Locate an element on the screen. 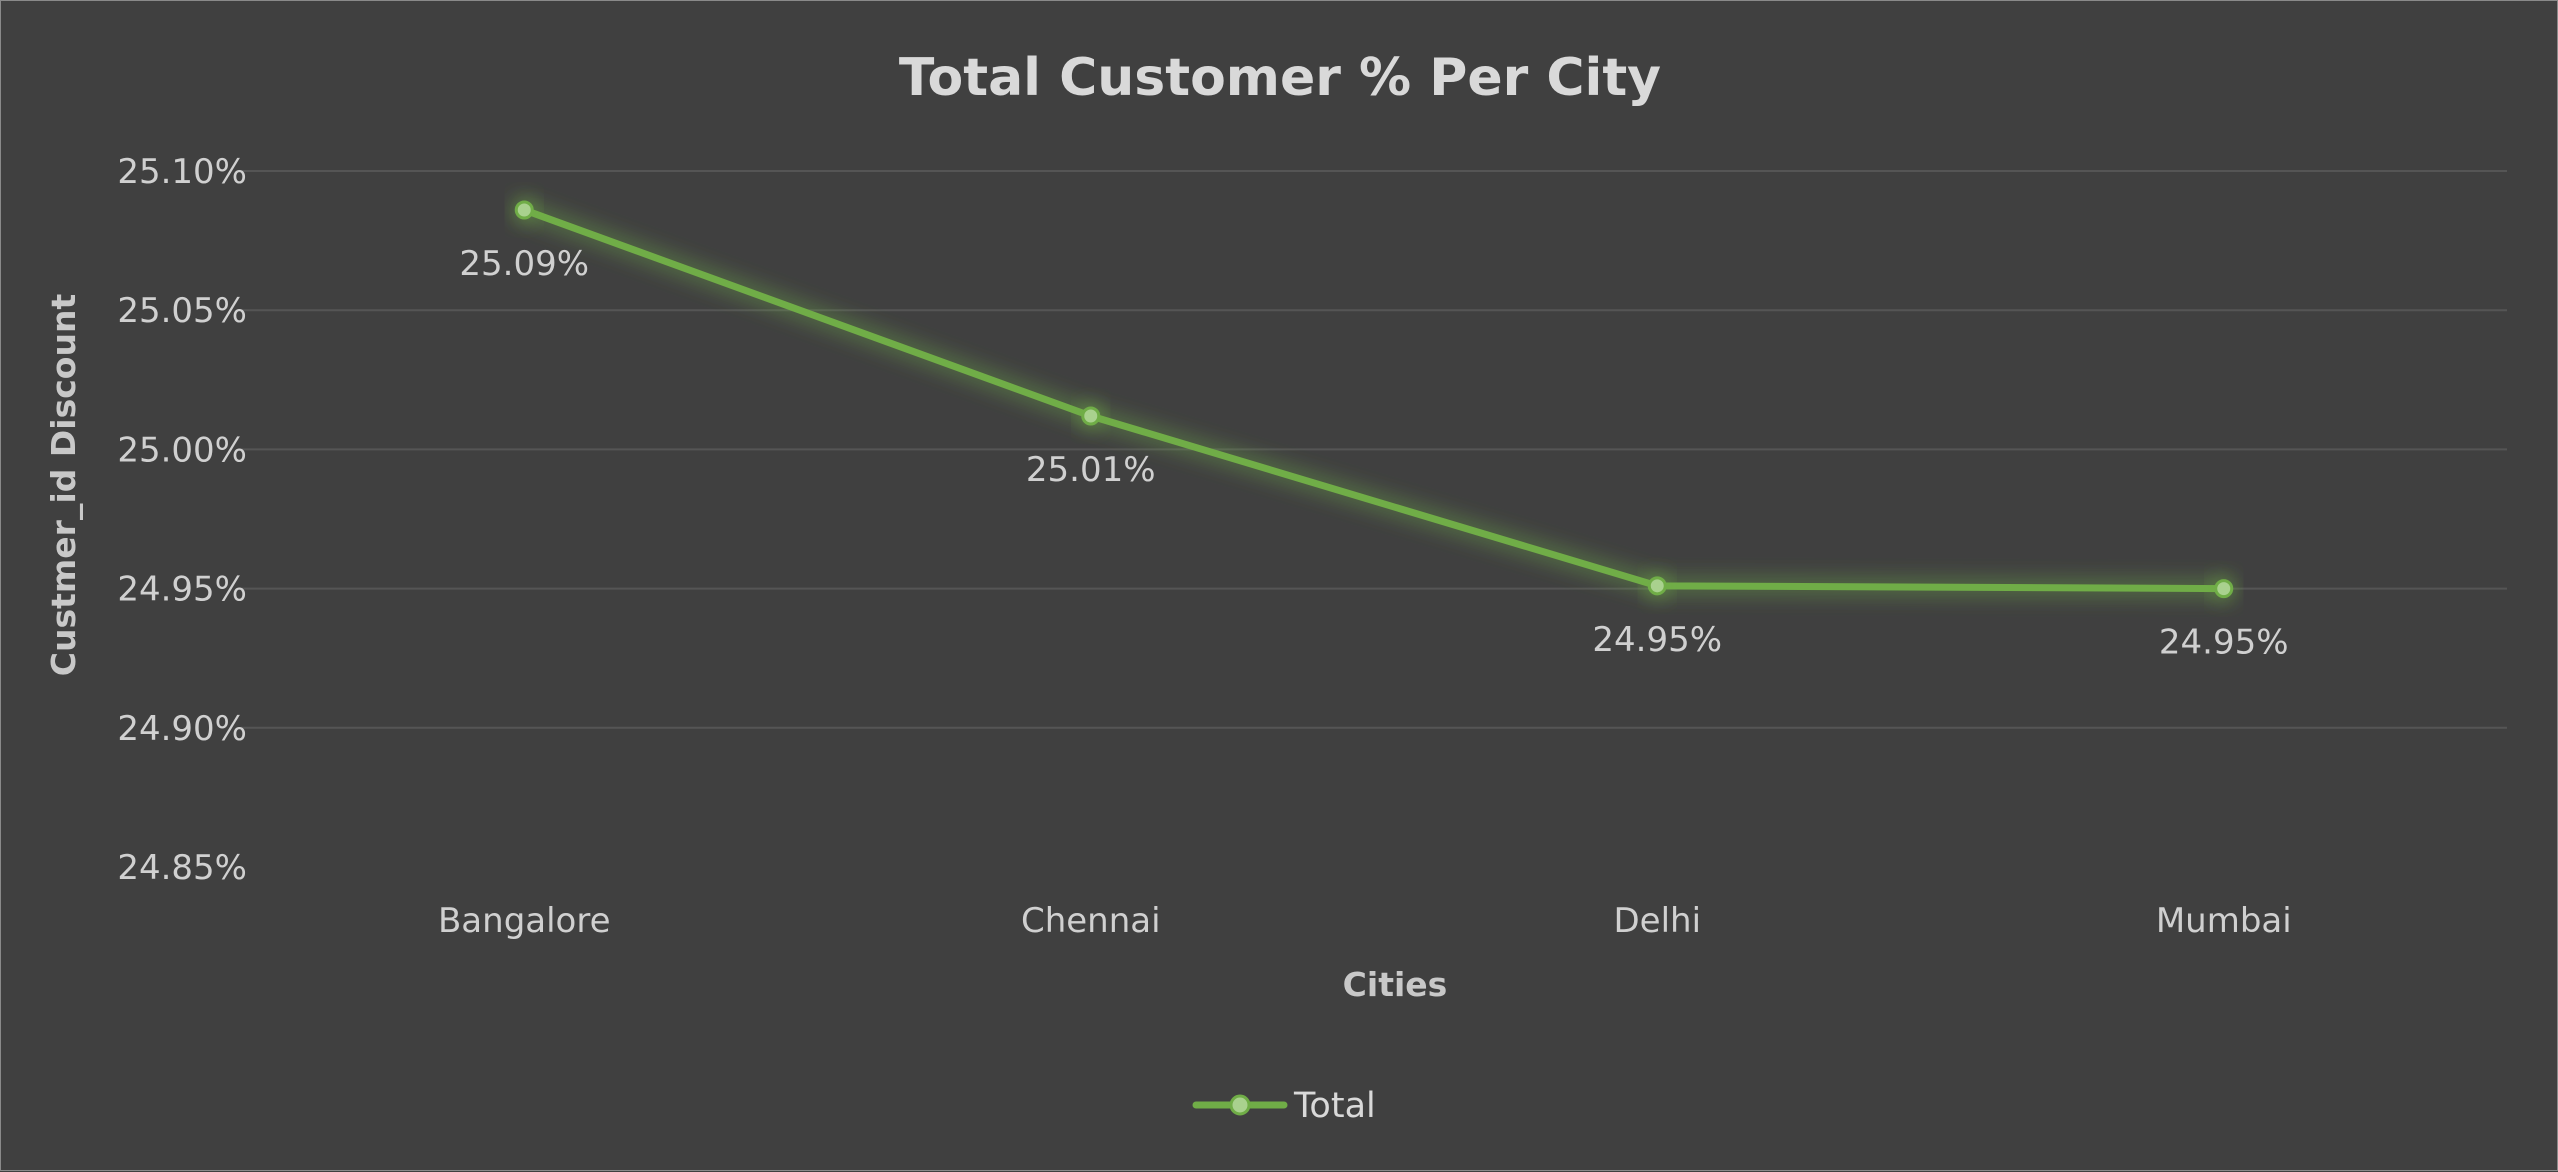 Image resolution: width=2558 pixels, height=1172 pixels. x-tick-label: Bangalore is located at coordinates (524, 921).